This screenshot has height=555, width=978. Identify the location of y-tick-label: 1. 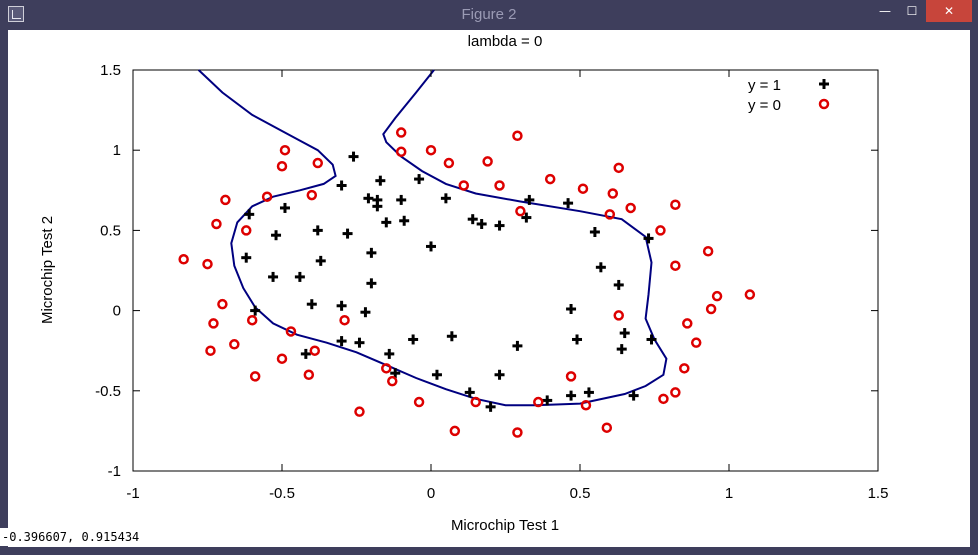
(117, 150).